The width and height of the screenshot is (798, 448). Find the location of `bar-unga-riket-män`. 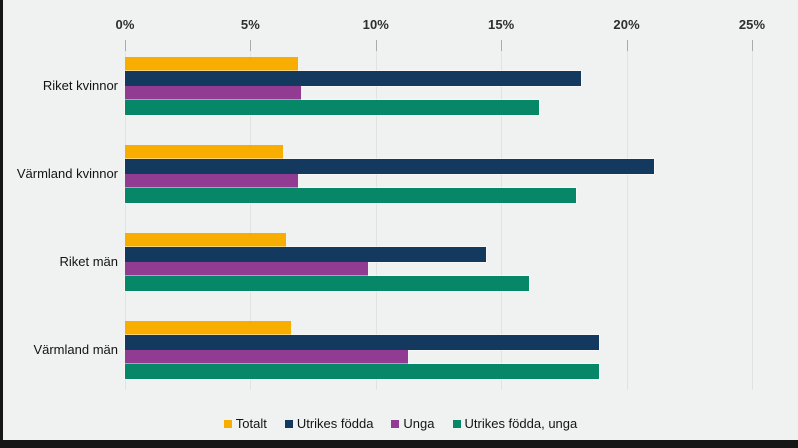

bar-unga-riket-män is located at coordinates (247, 269).